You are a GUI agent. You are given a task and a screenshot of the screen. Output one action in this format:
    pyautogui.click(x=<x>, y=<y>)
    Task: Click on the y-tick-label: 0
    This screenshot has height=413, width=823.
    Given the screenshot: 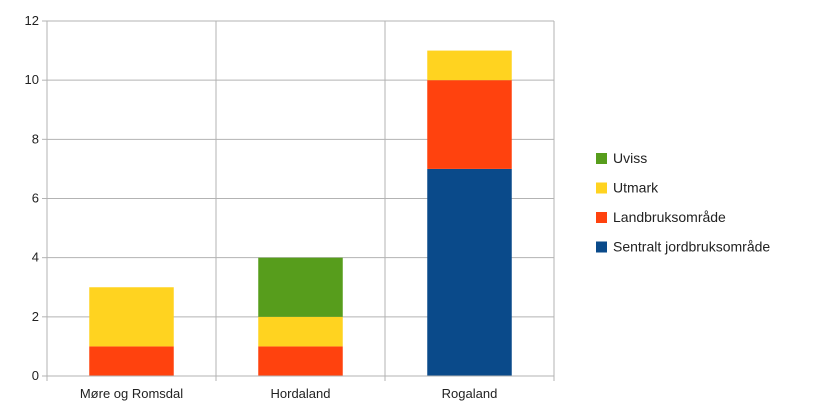 What is the action you would take?
    pyautogui.click(x=35, y=375)
    